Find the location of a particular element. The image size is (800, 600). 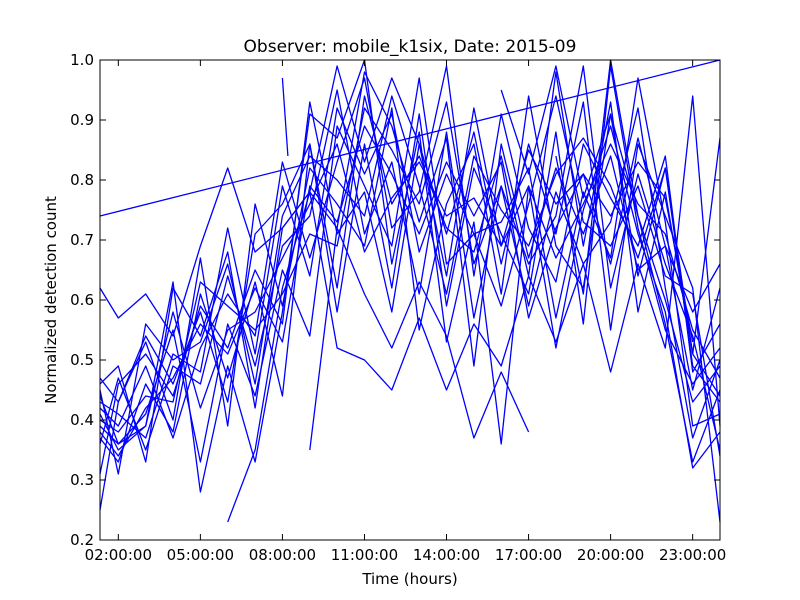

x-tick-label: 11:00:00 is located at coordinates (364, 555).